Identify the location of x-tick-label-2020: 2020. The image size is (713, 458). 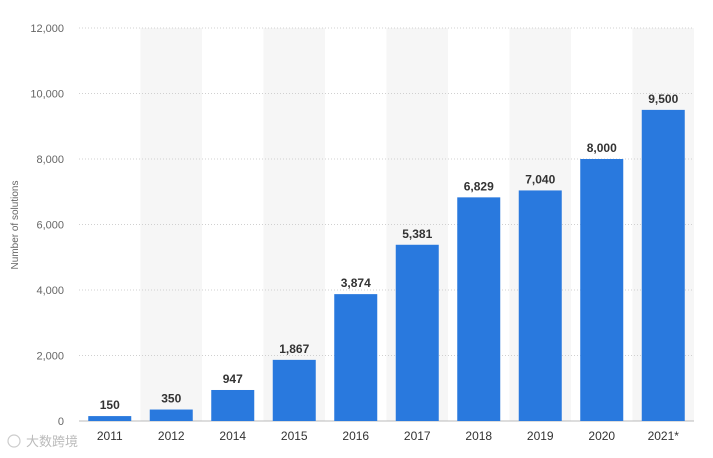
(601, 436).